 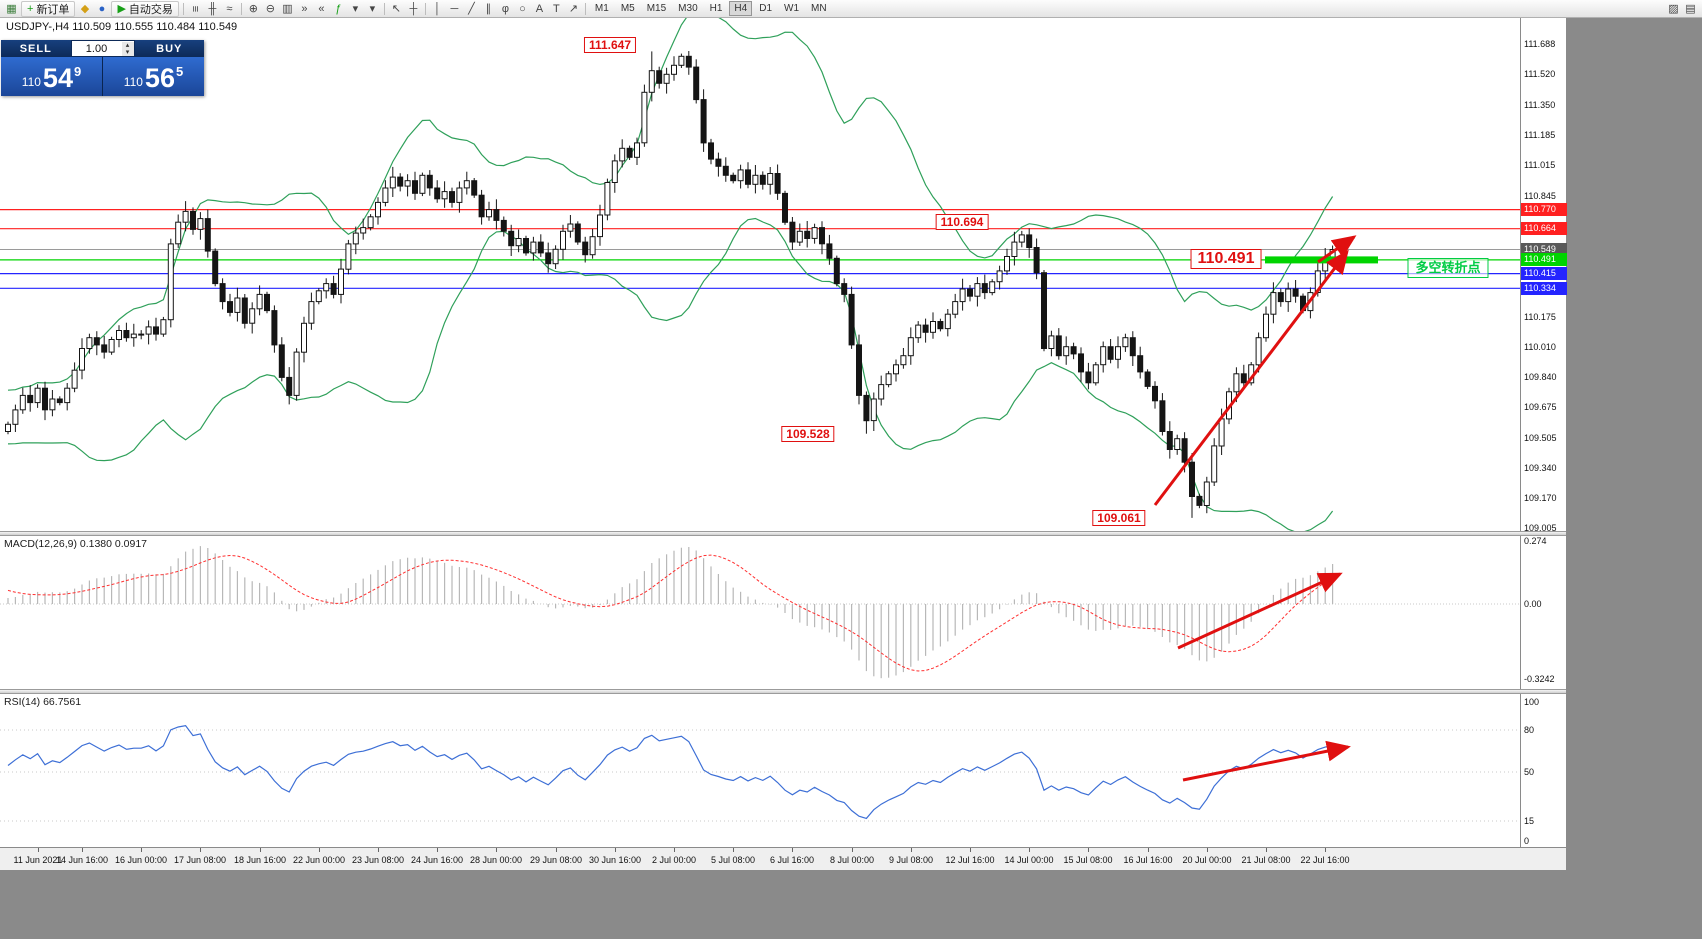 I want to click on indicators-icon: ƒ, so click(x=338, y=9).